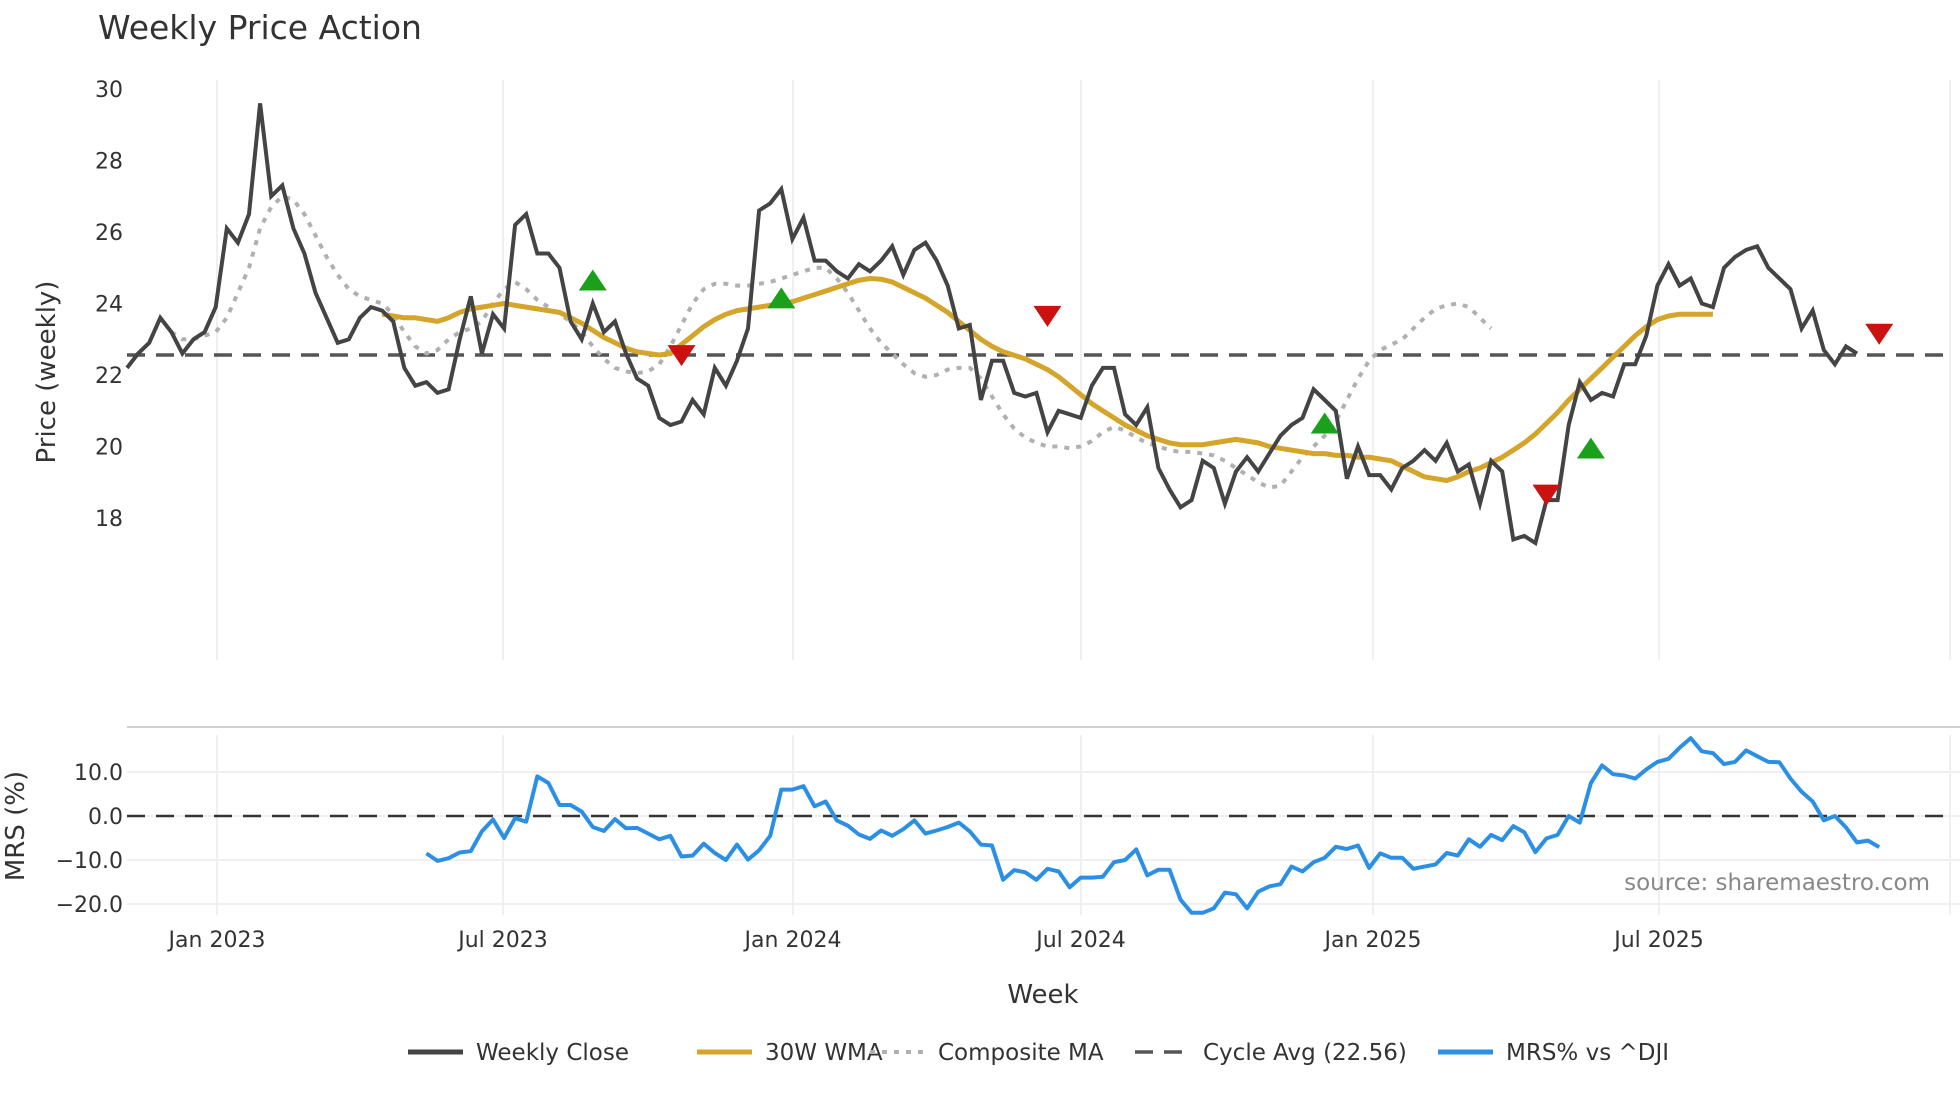 The width and height of the screenshot is (1960, 1102). What do you see at coordinates (824, 1053) in the screenshot?
I see `legend-label: 30W WMA` at bounding box center [824, 1053].